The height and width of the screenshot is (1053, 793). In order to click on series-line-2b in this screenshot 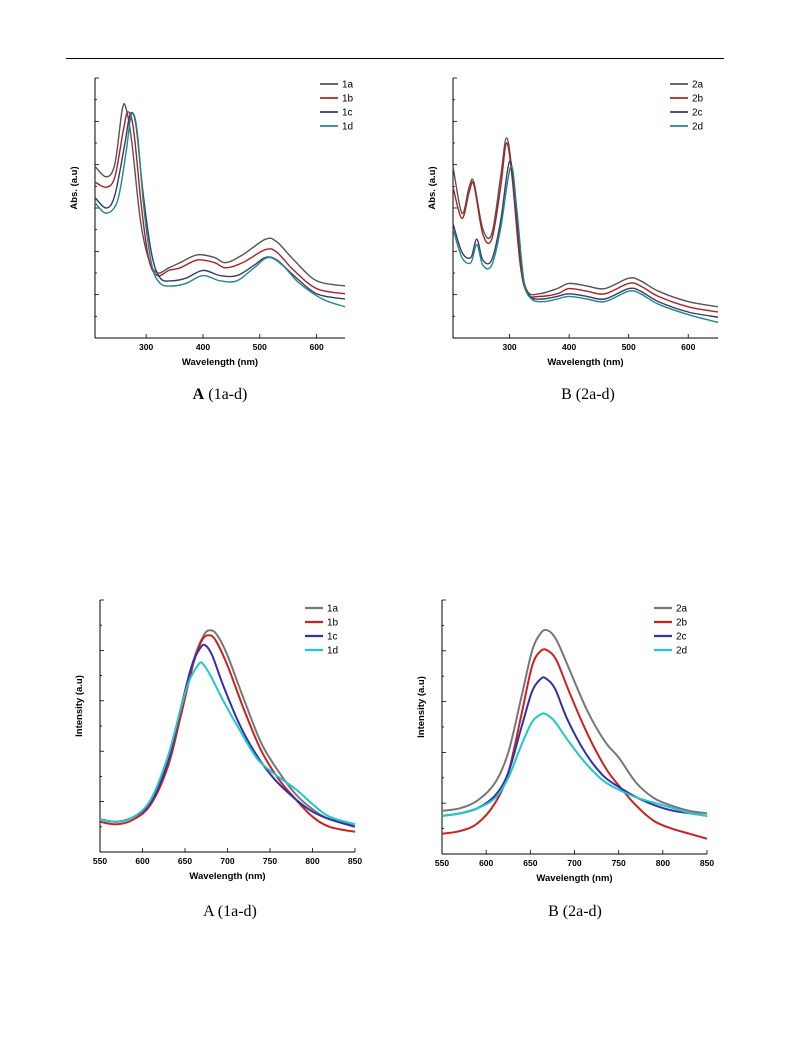, I will do `click(574, 744)`.